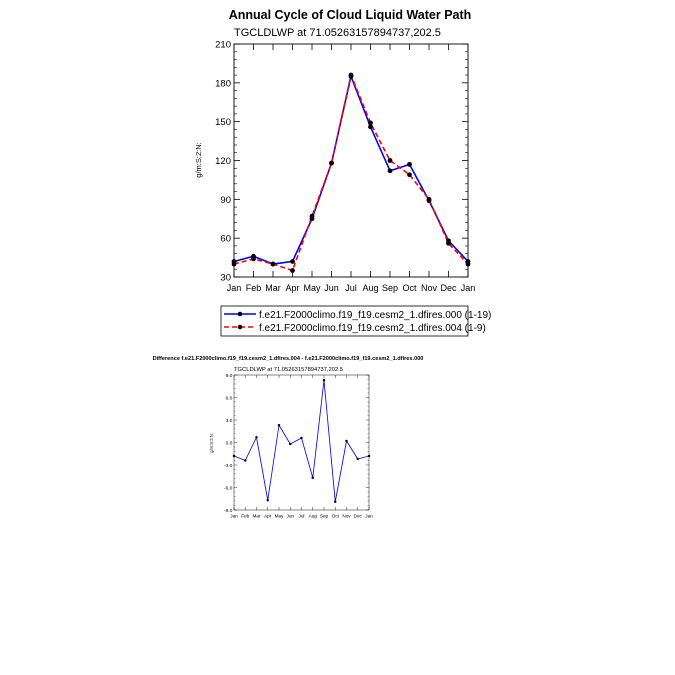 Image resolution: width=675 pixels, height=675 pixels. Describe the element at coordinates (350, 15) in the screenshot. I see `chart1-title: Annual Cycle of Cloud Liquid Water Path` at that location.